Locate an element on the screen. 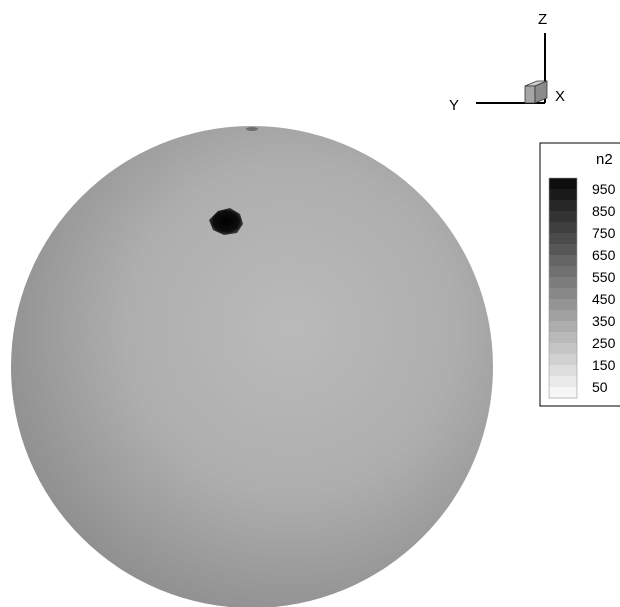 Image resolution: width=620 pixels, height=607 pixels. legend-tick-label: 750 is located at coordinates (604, 233).